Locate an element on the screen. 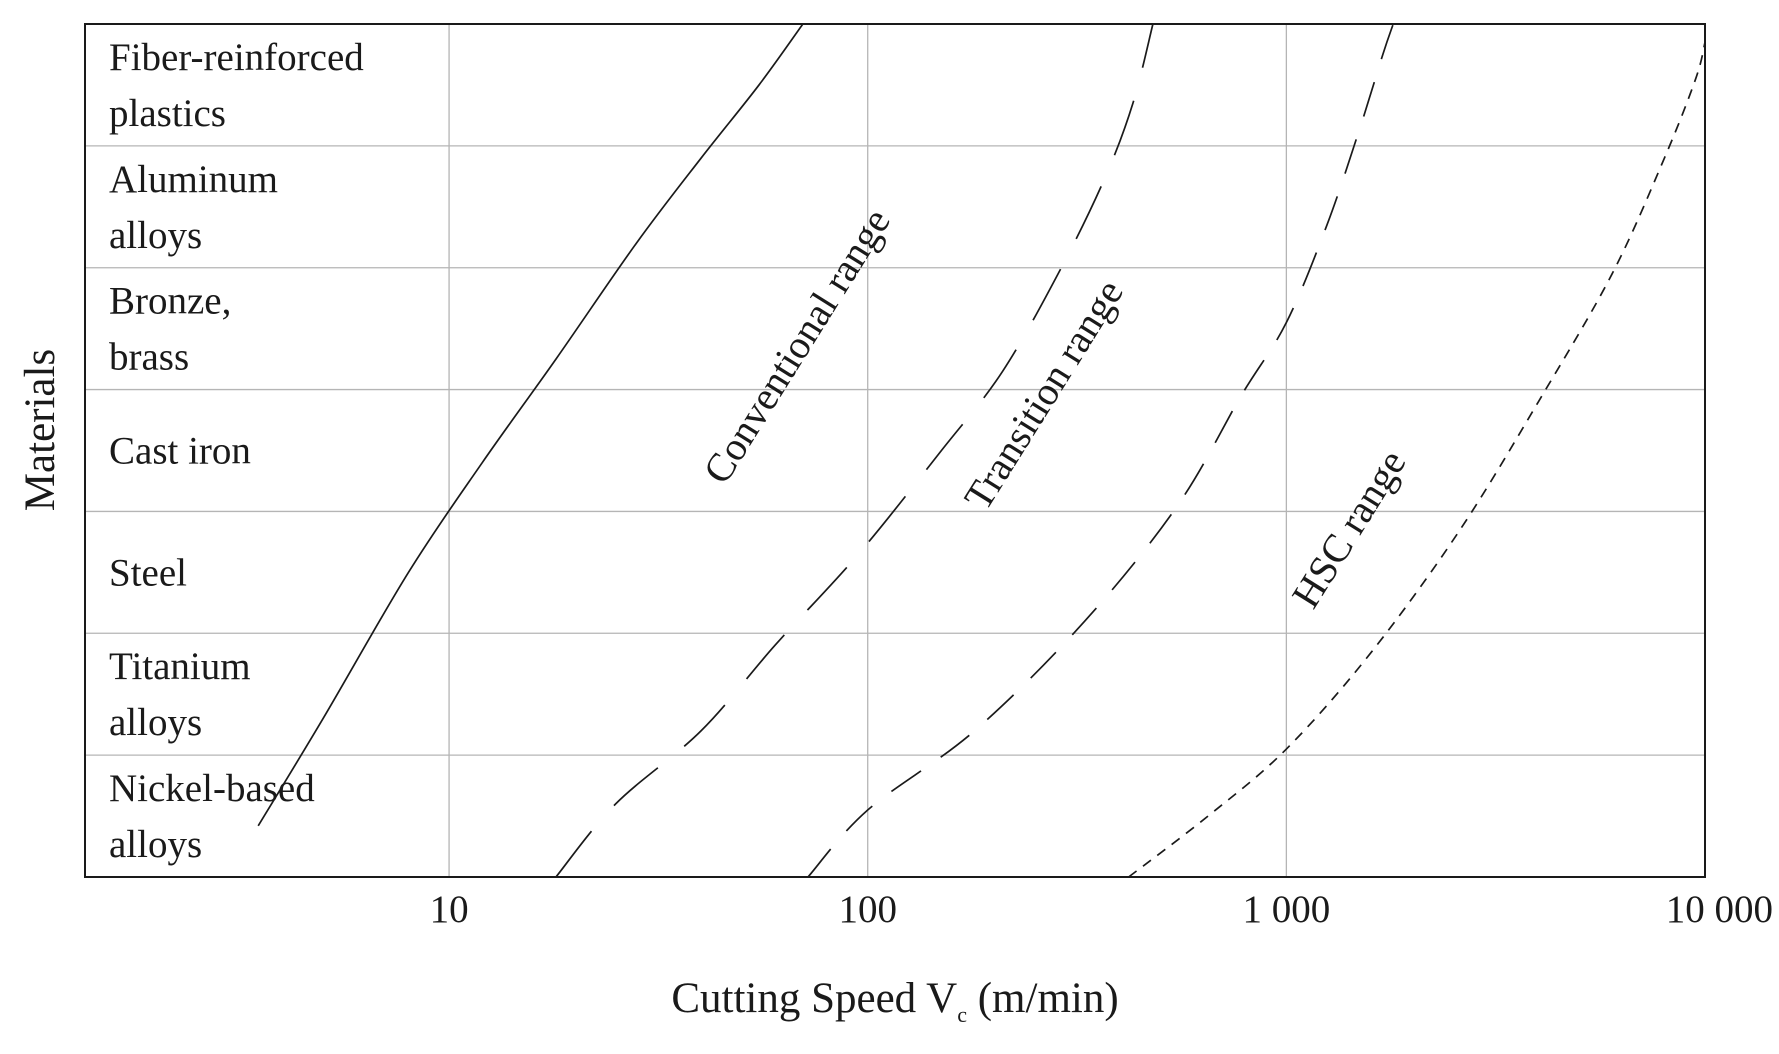  category-label: Aluminum is located at coordinates (193, 179).